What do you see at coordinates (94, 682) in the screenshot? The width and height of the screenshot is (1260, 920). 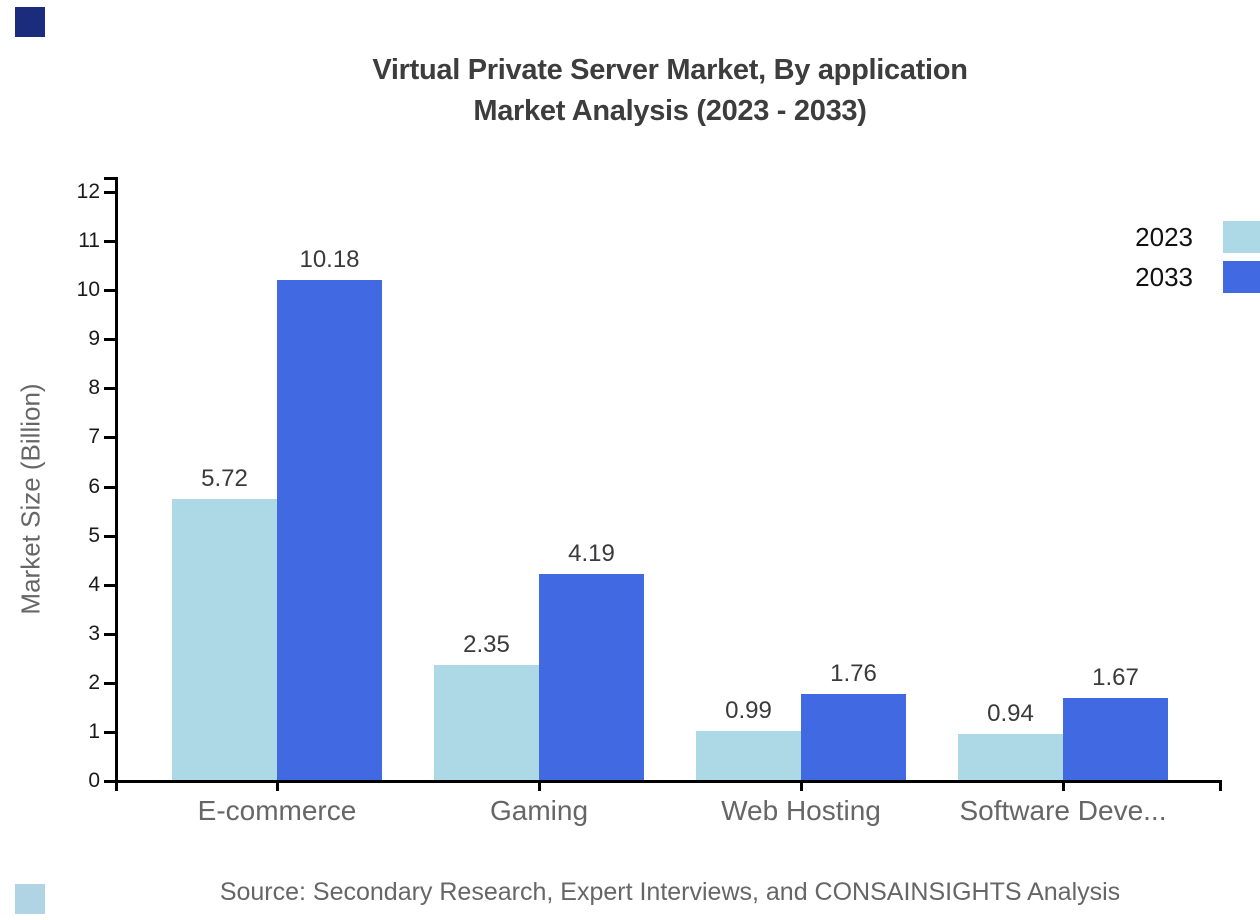 I see `y-tick-label-2: 2` at bounding box center [94, 682].